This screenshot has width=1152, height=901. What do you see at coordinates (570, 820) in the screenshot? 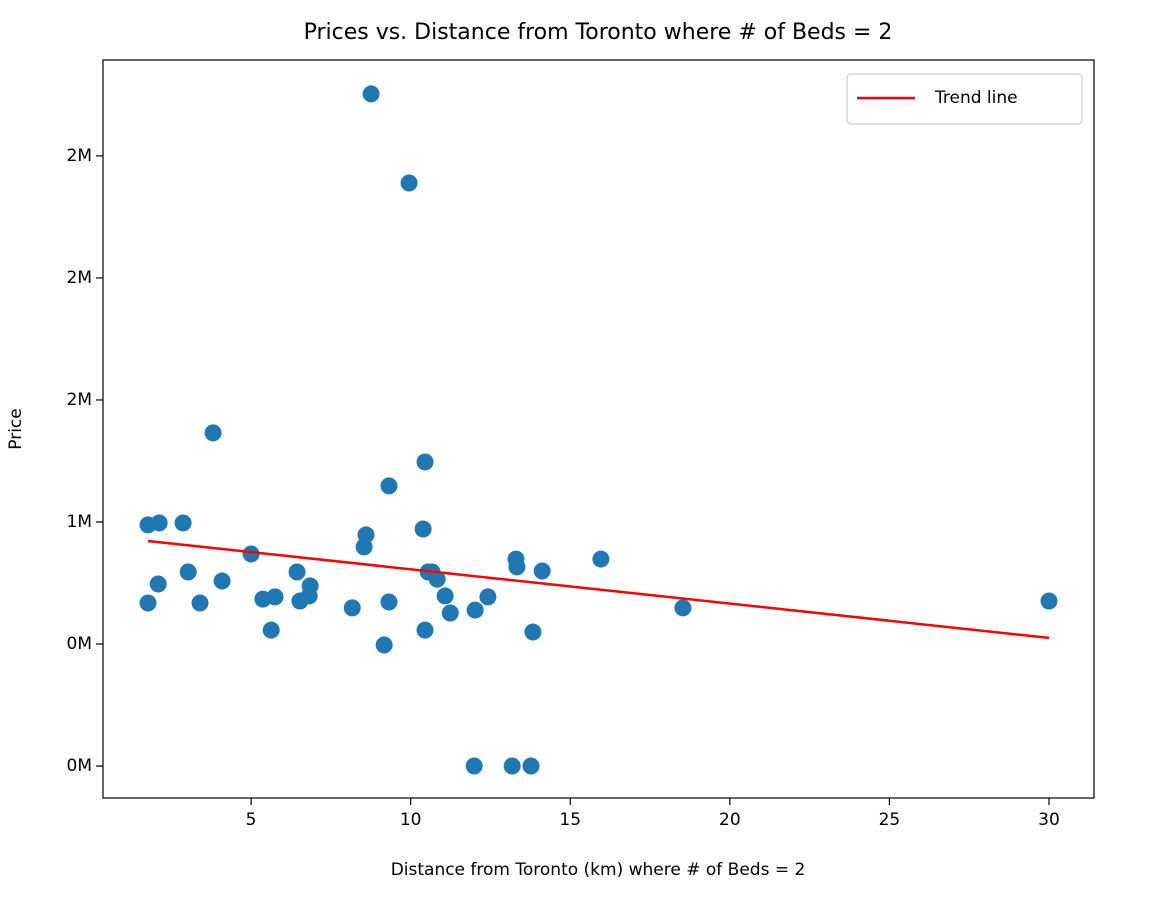
I see `x-tick-label: 15` at bounding box center [570, 820].